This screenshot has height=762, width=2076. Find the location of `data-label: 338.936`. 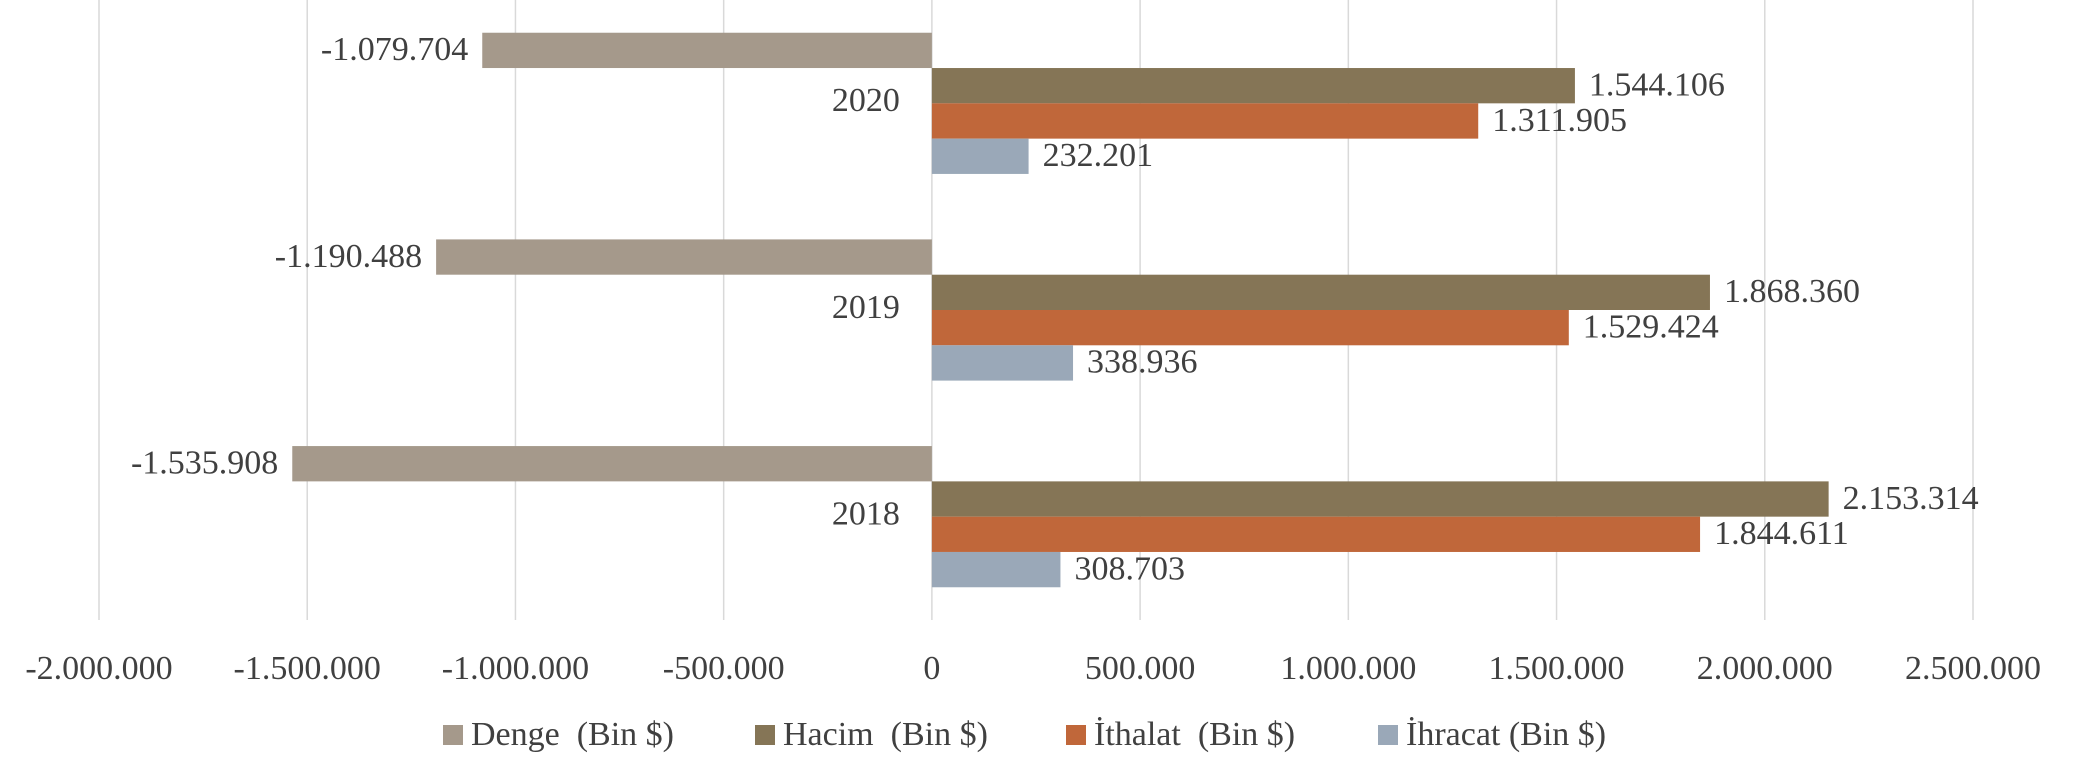

data-label: 338.936 is located at coordinates (1142, 362).